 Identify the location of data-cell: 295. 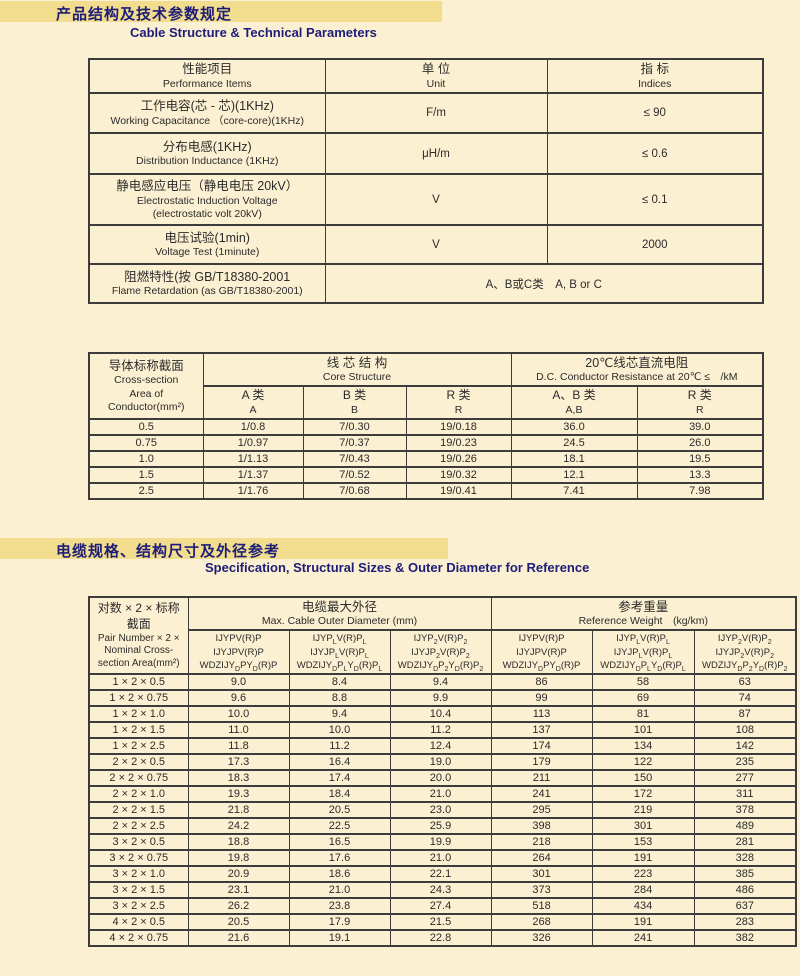
(541, 810).